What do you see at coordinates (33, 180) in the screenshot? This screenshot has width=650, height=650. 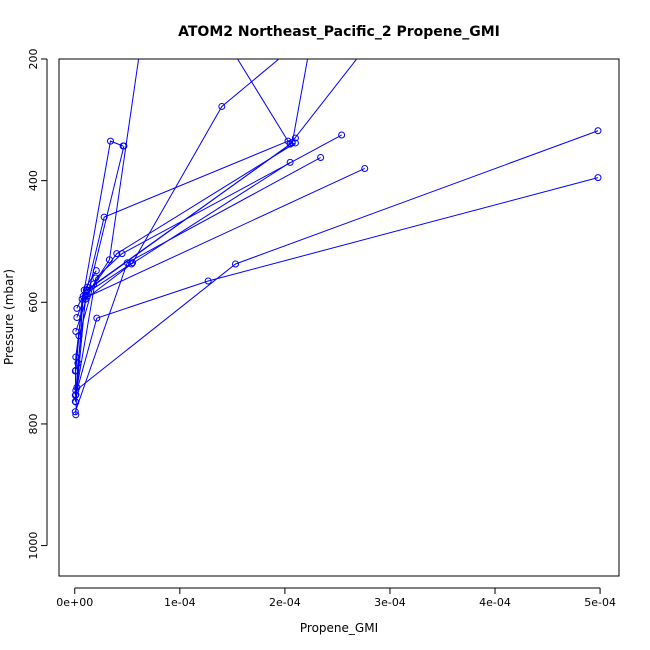 I see `y-tick-label: 400` at bounding box center [33, 180].